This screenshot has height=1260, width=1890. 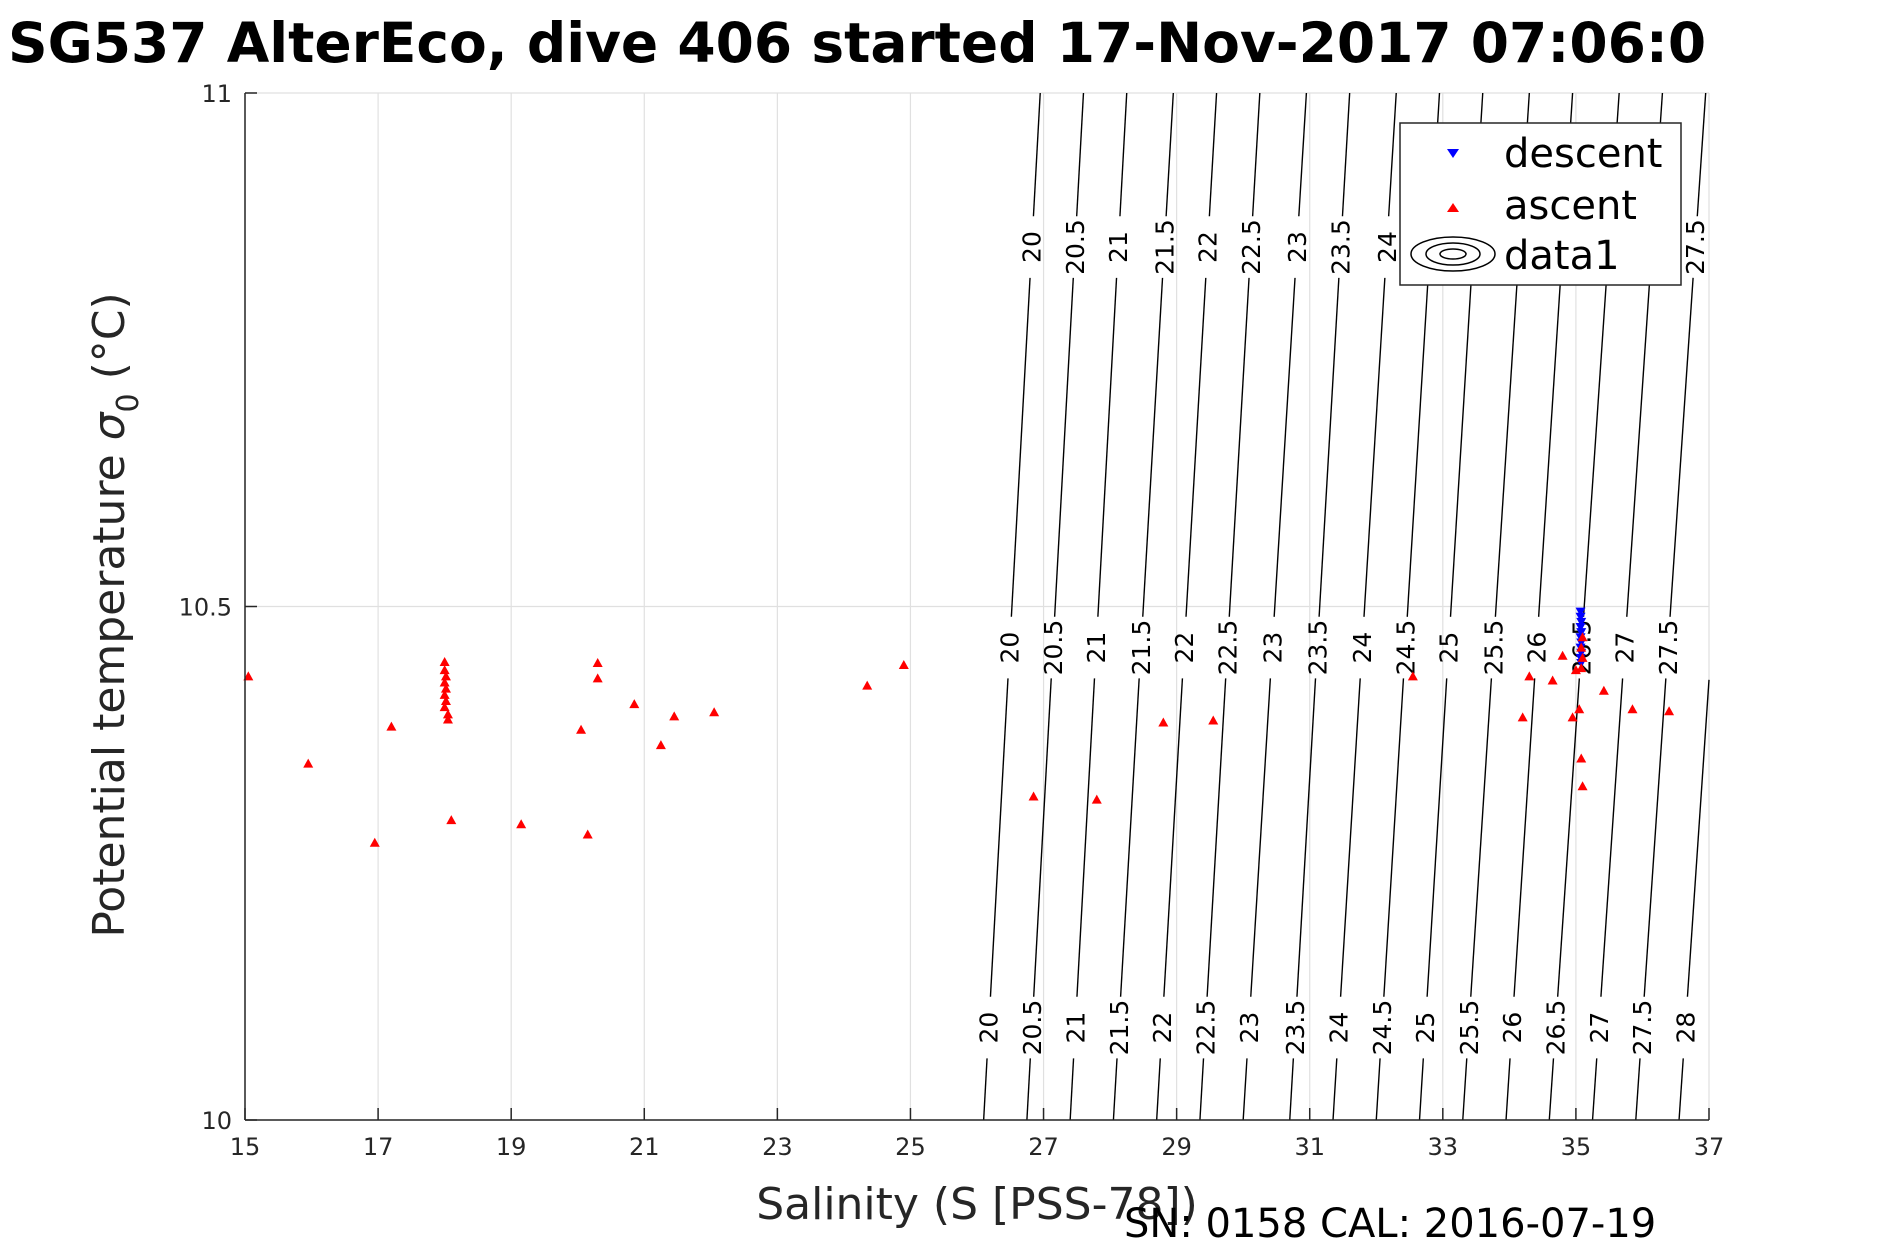 What do you see at coordinates (216, 1121) in the screenshot?
I see `y-tick-label: 10` at bounding box center [216, 1121].